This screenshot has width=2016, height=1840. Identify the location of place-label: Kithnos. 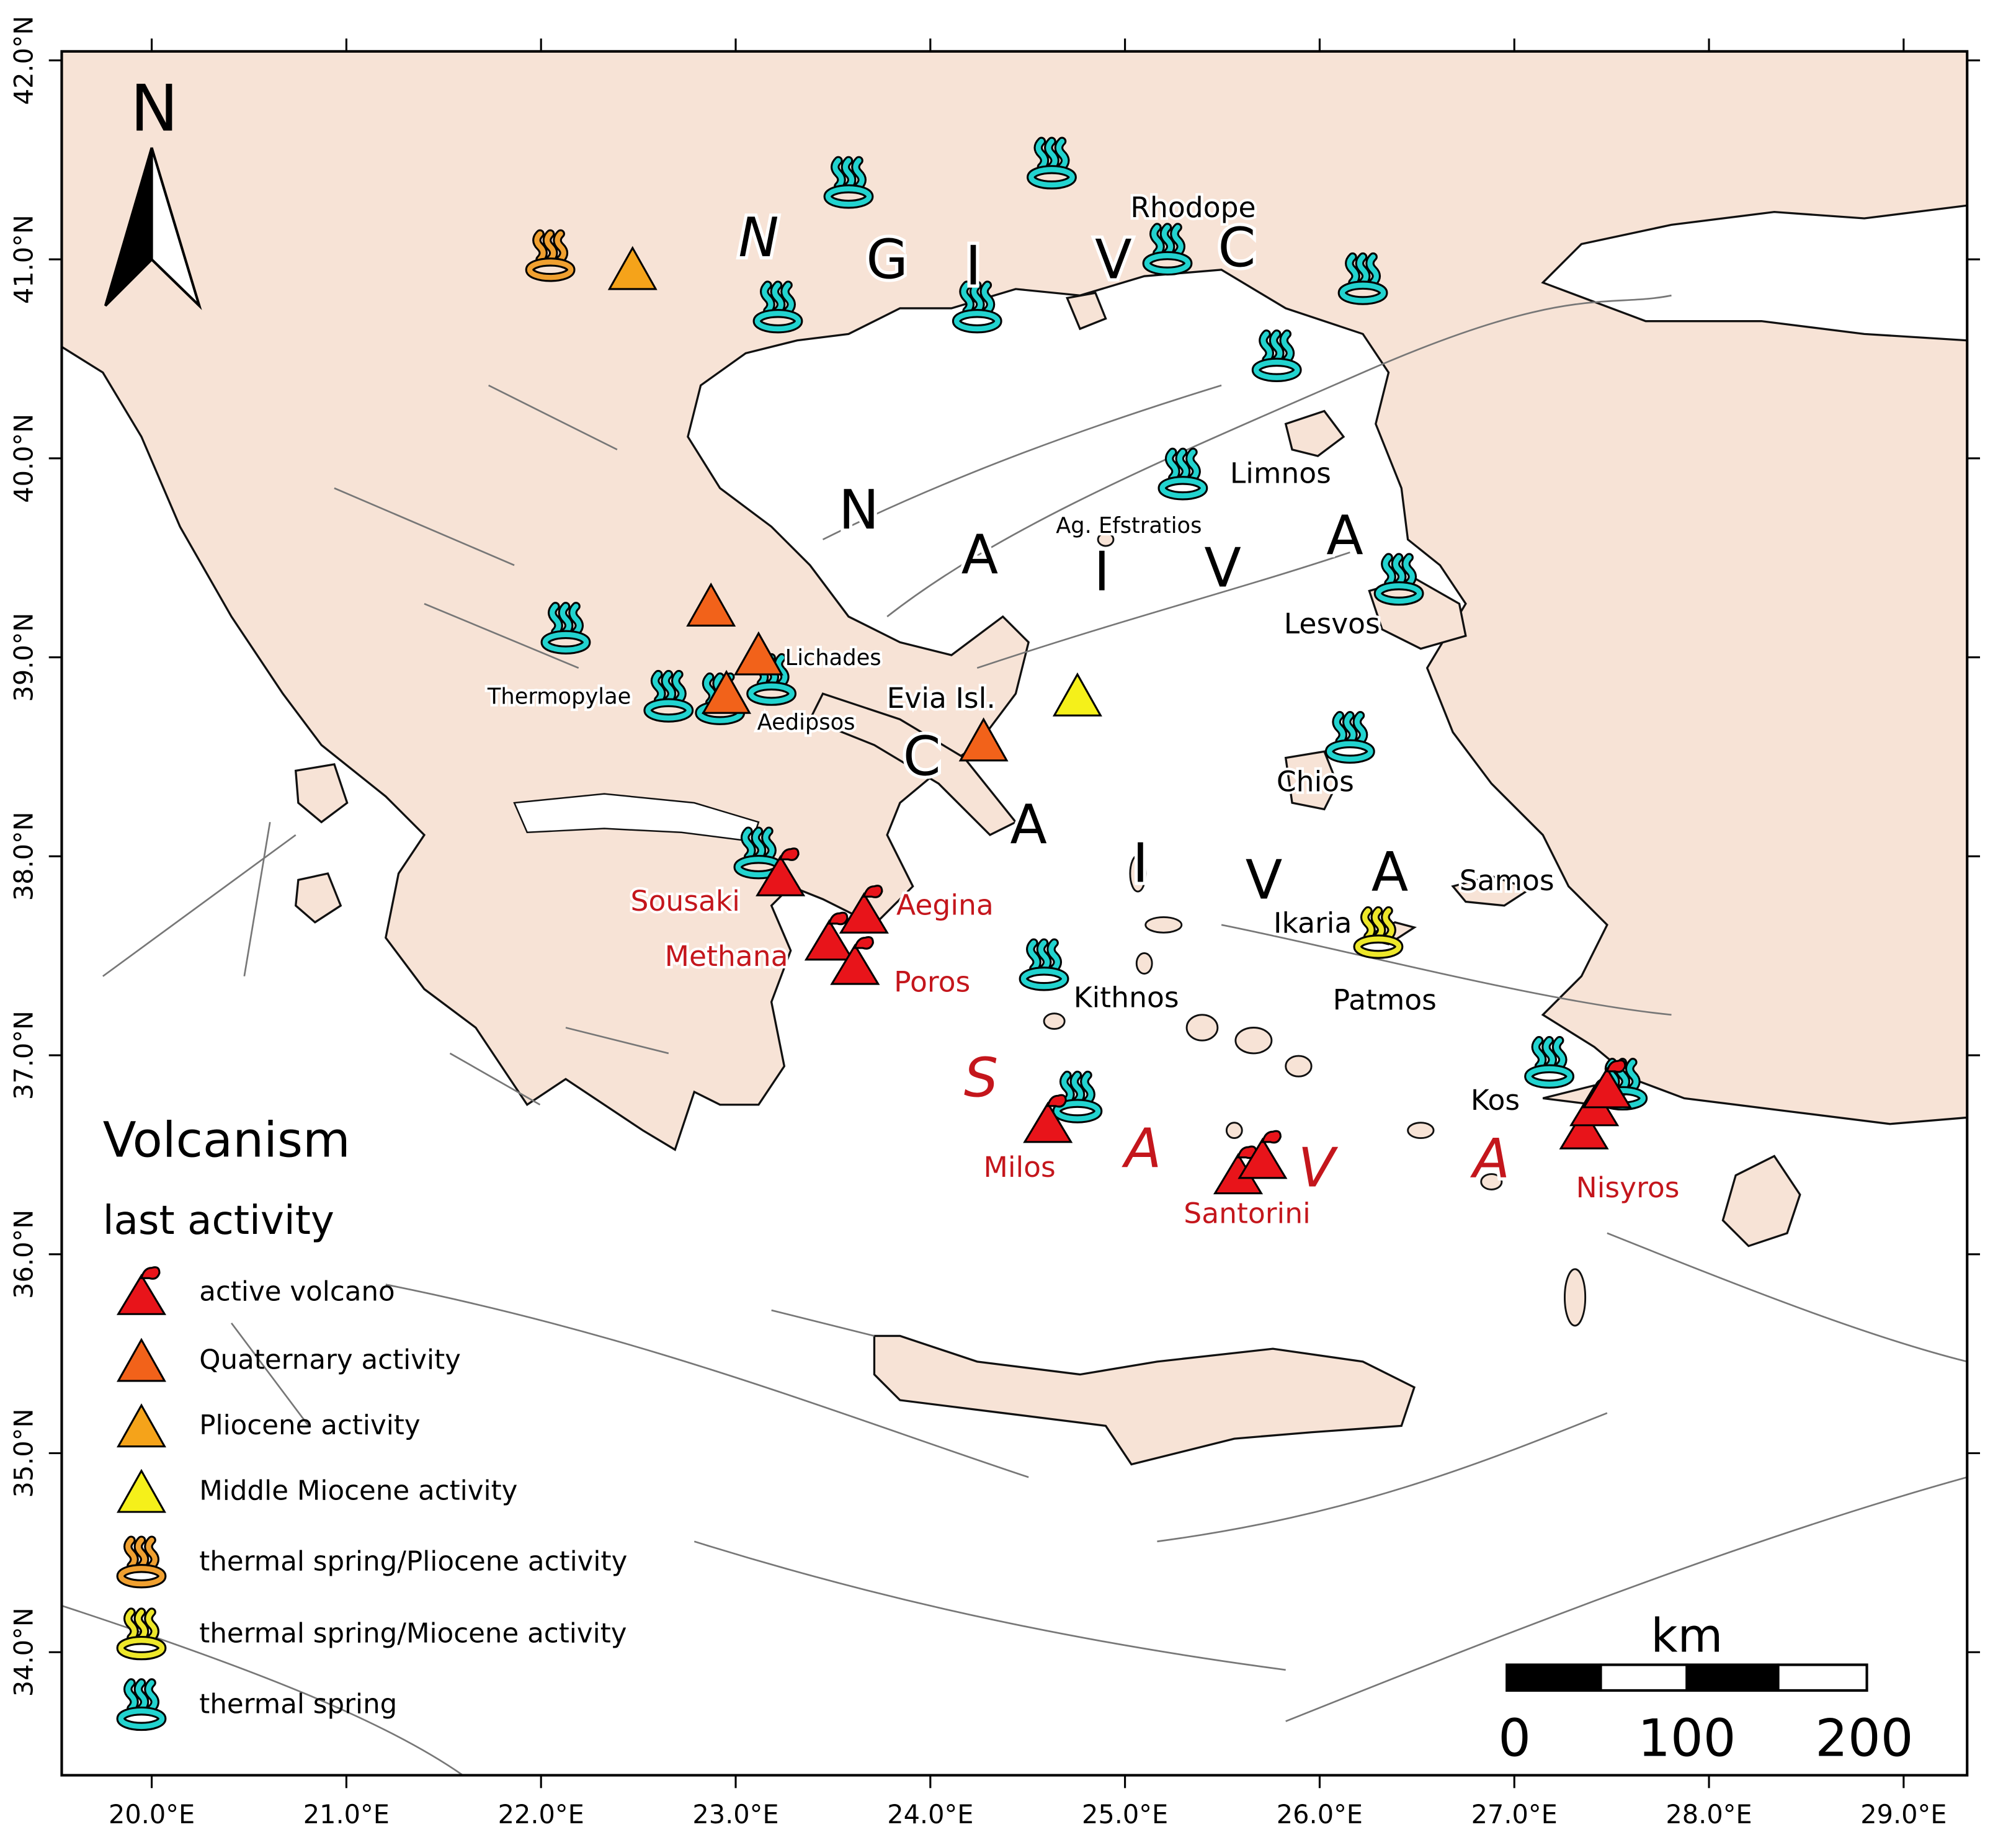
(1126, 998).